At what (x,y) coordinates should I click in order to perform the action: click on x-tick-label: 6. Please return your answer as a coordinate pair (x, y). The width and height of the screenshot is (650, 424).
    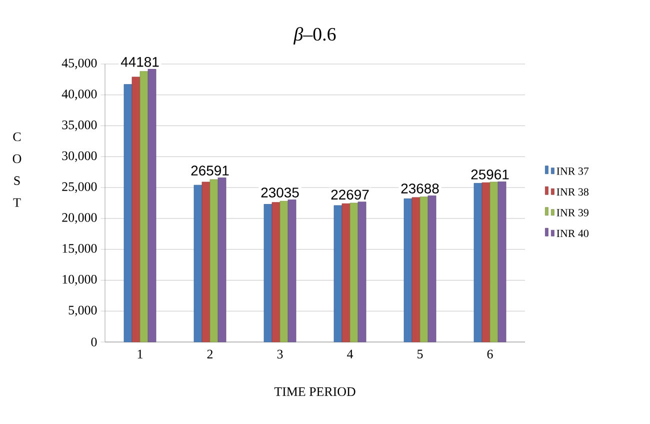
    Looking at the image, I should click on (490, 354).